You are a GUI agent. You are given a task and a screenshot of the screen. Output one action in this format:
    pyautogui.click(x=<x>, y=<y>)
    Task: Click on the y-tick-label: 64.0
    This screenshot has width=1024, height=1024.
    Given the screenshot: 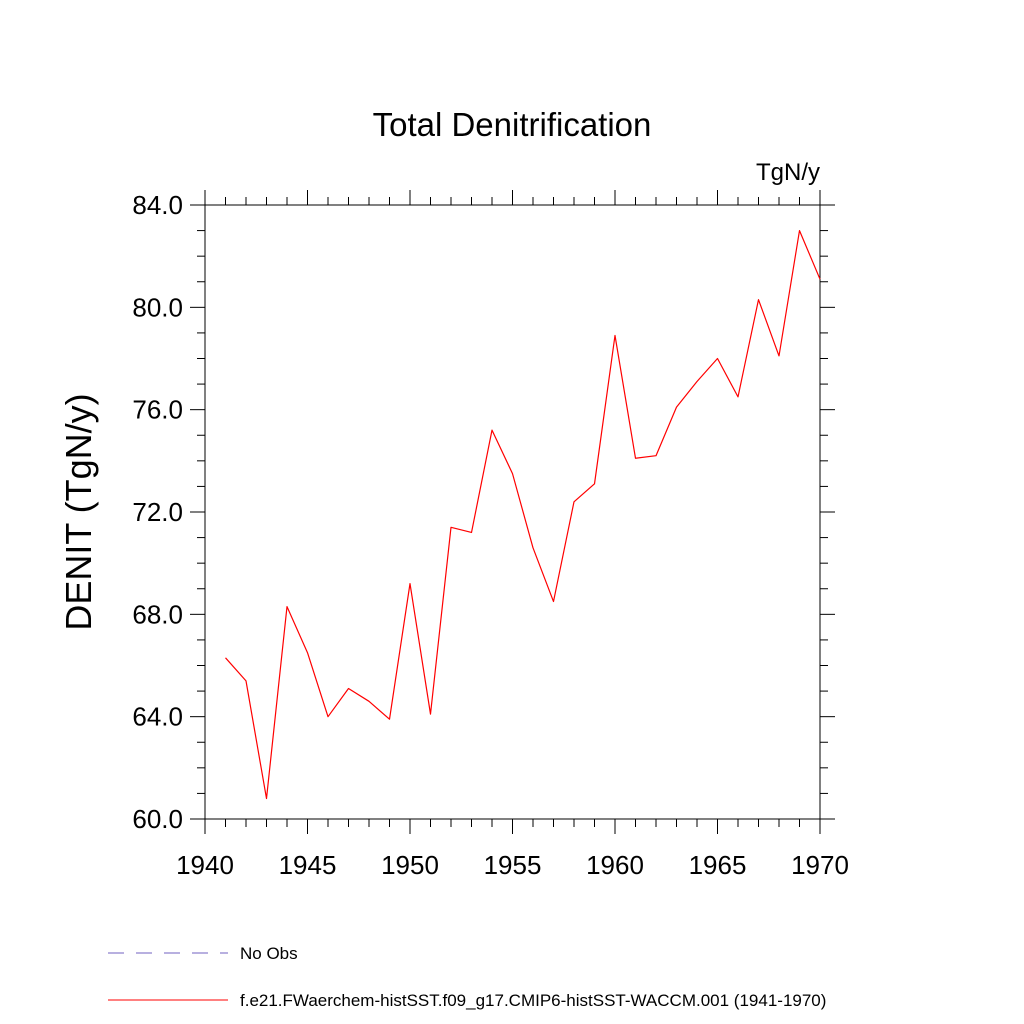 What is the action you would take?
    pyautogui.click(x=157, y=717)
    